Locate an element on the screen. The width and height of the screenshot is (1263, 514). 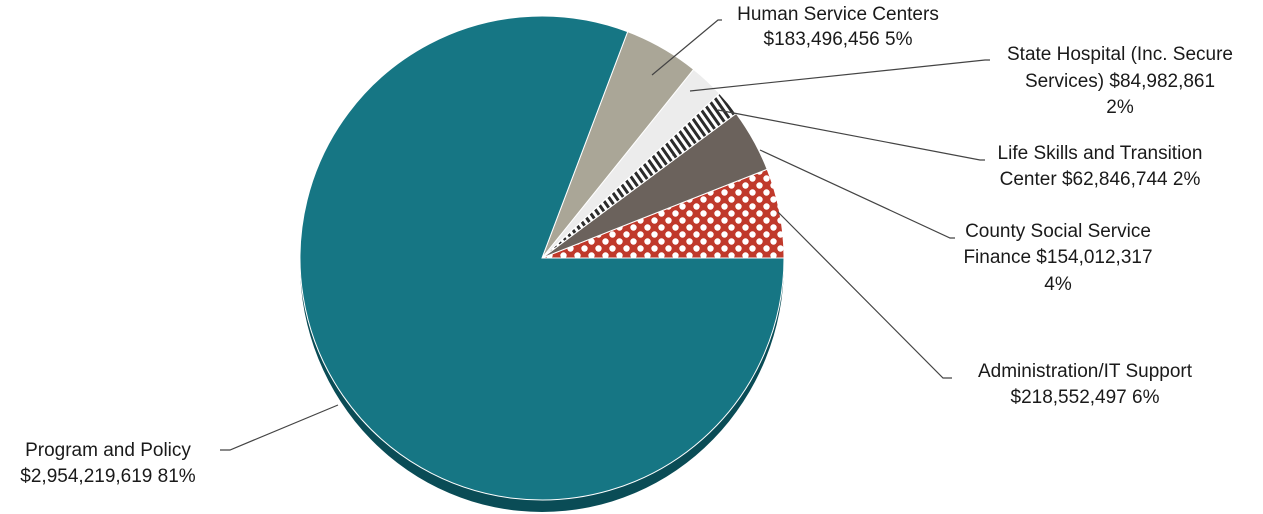
leader-line-state is located at coordinates (839, 75).